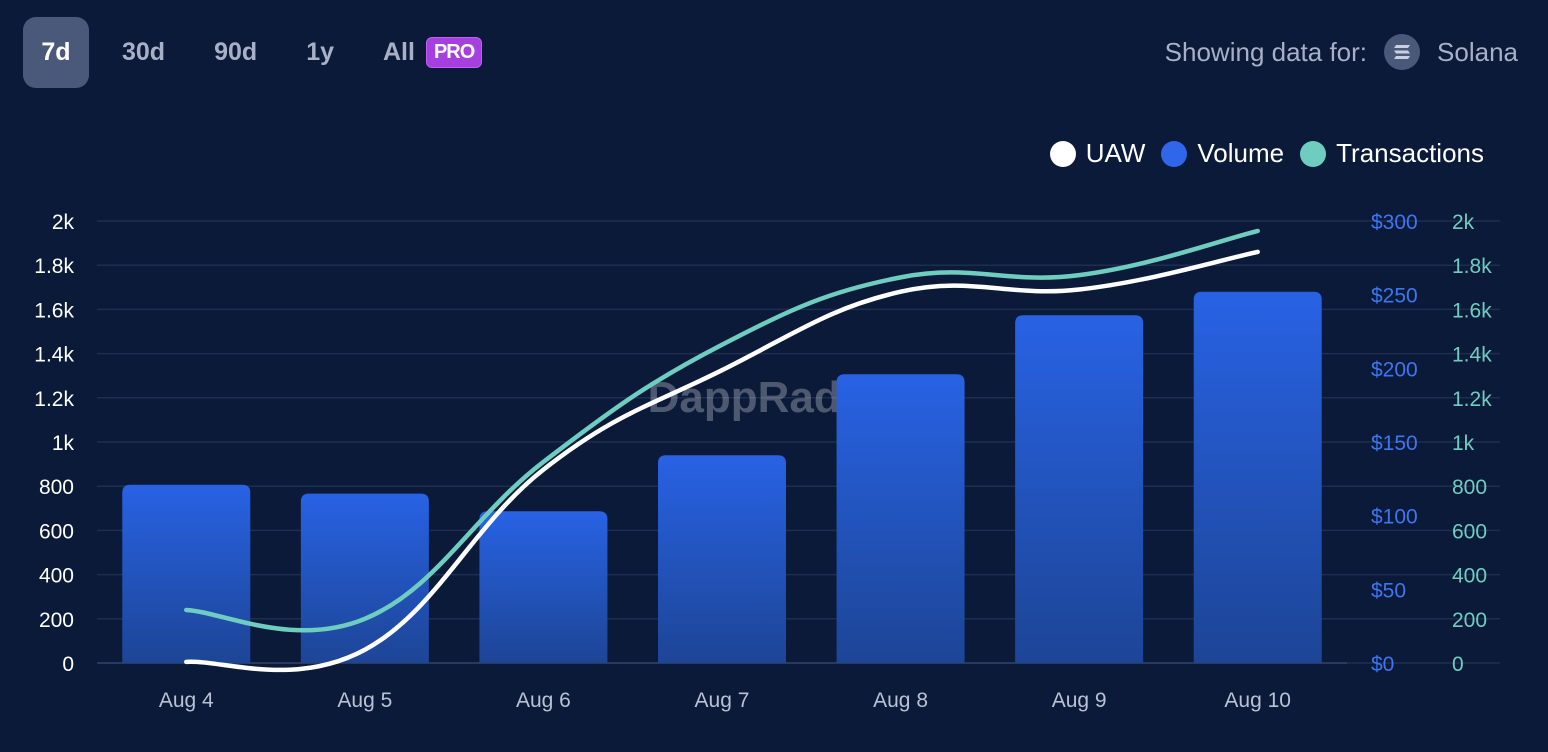 The height and width of the screenshot is (752, 1548). What do you see at coordinates (63, 222) in the screenshot?
I see `left-axis-tick: 2k` at bounding box center [63, 222].